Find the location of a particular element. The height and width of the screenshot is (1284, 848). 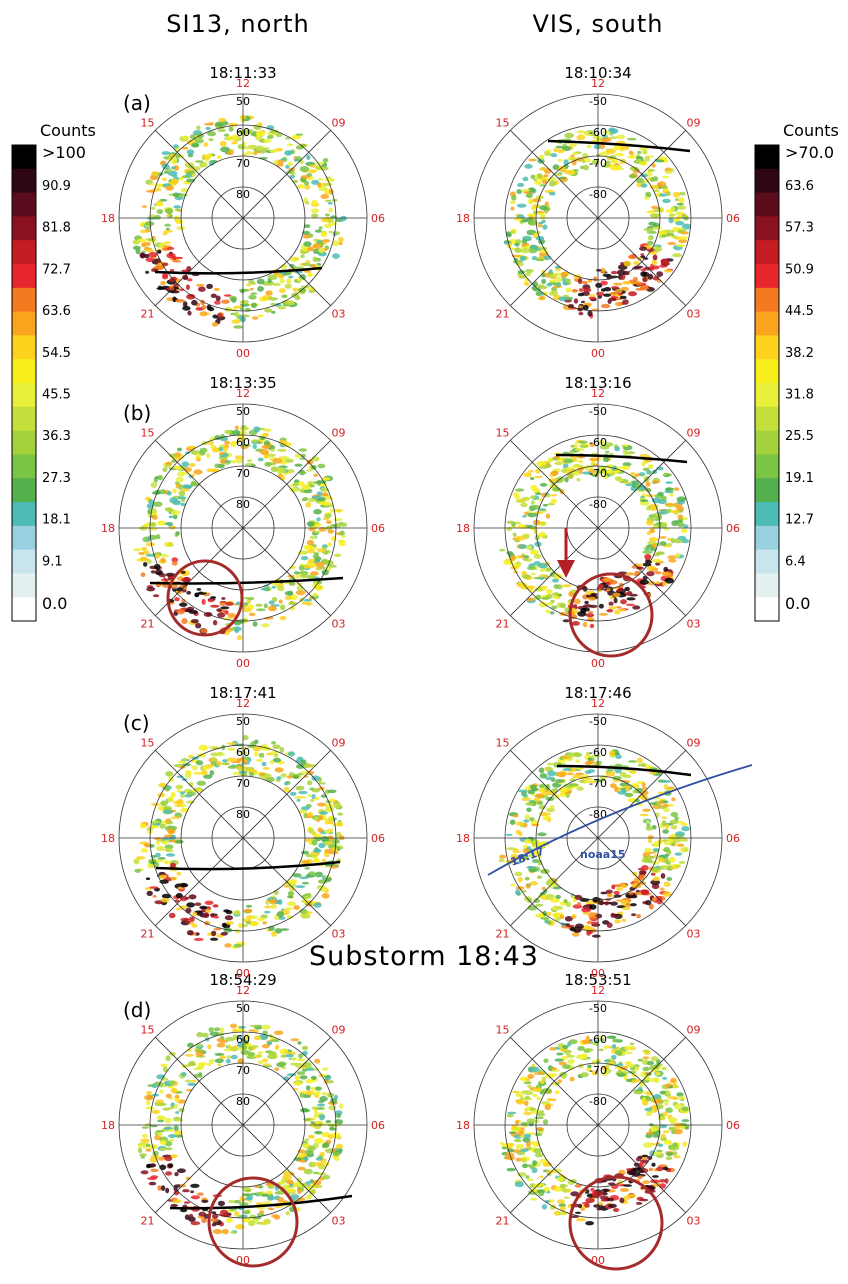

mlt-label: 06 is located at coordinates (733, 838).